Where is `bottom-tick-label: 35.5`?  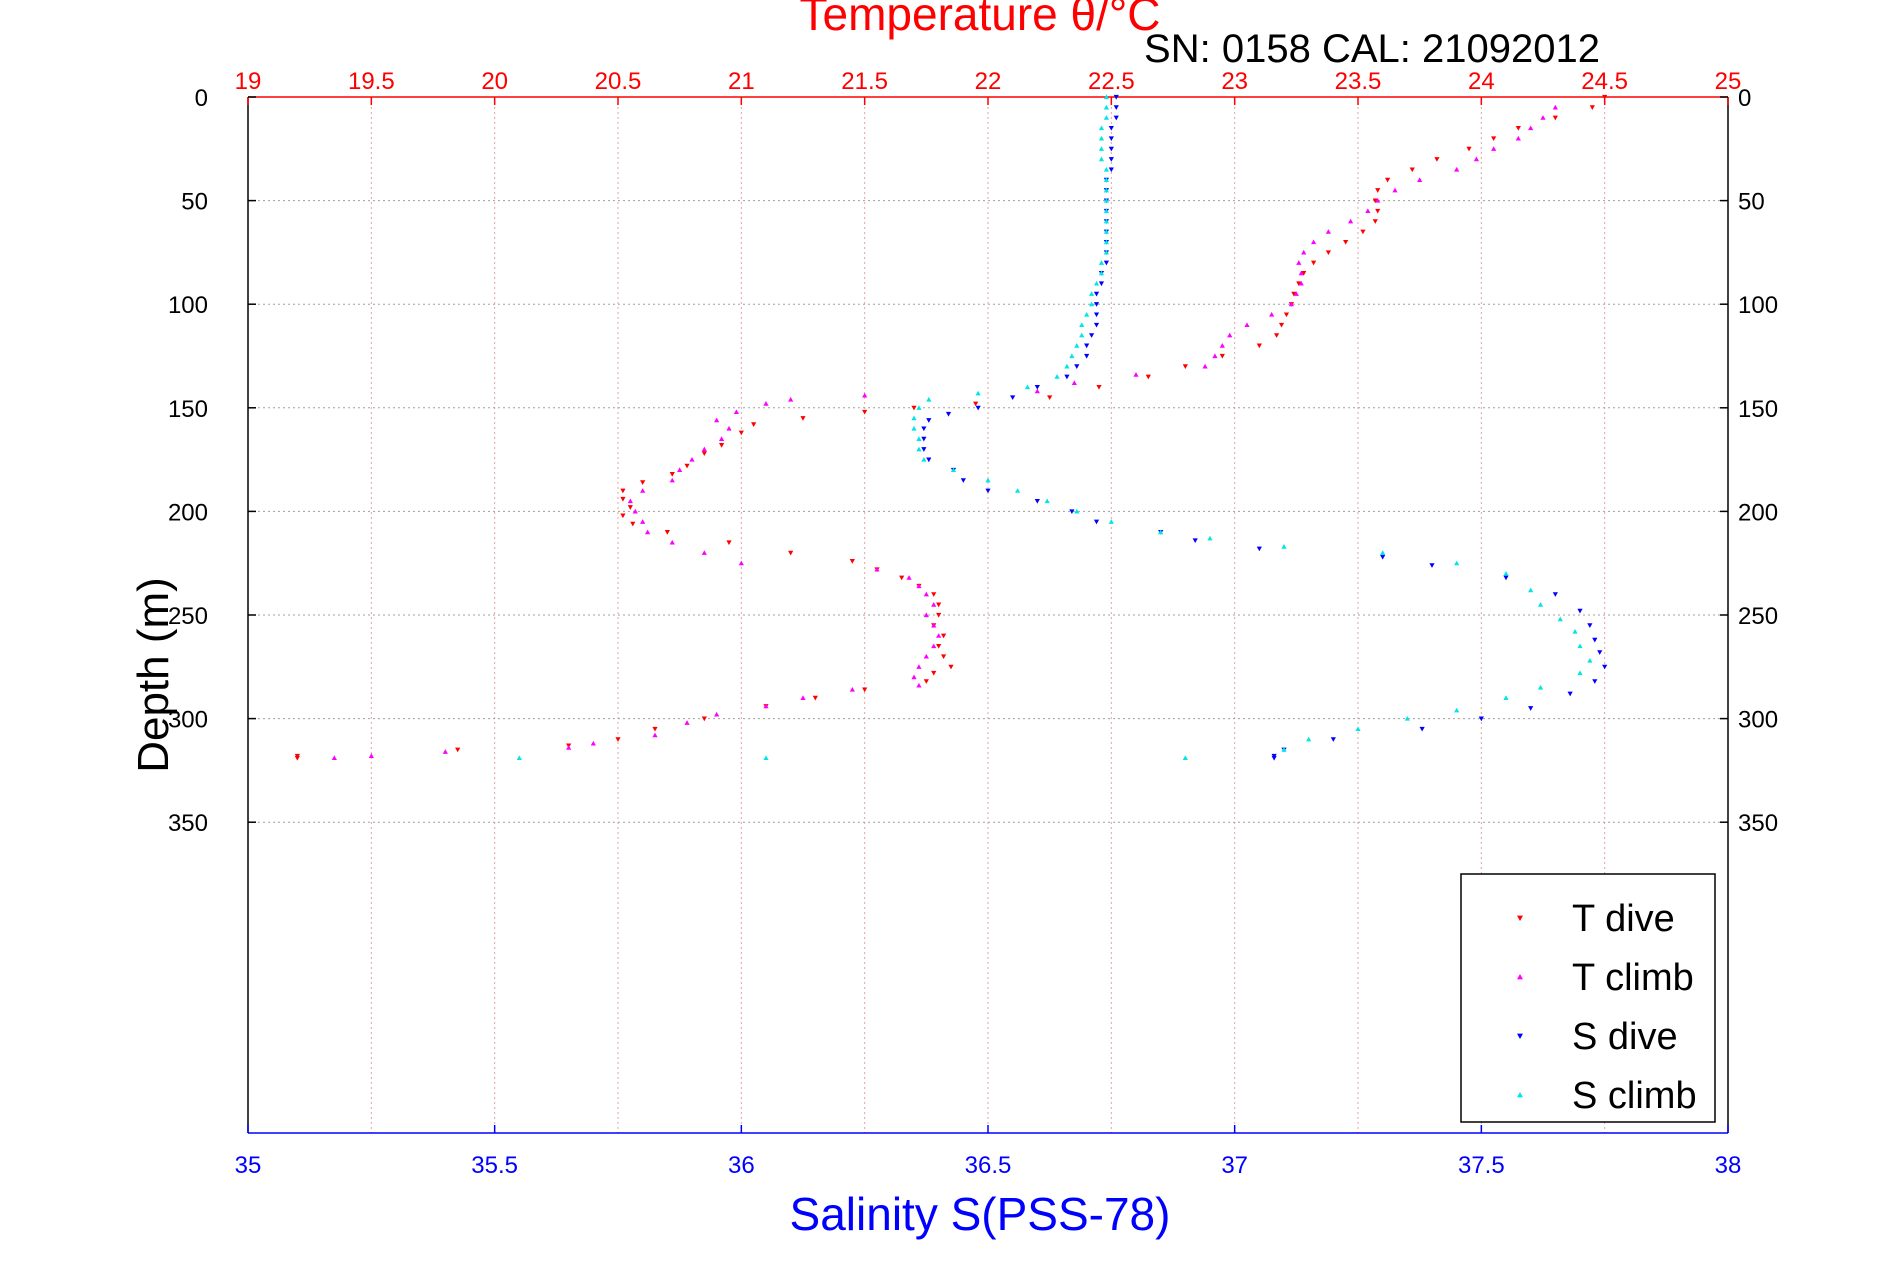 bottom-tick-label: 35.5 is located at coordinates (494, 1165).